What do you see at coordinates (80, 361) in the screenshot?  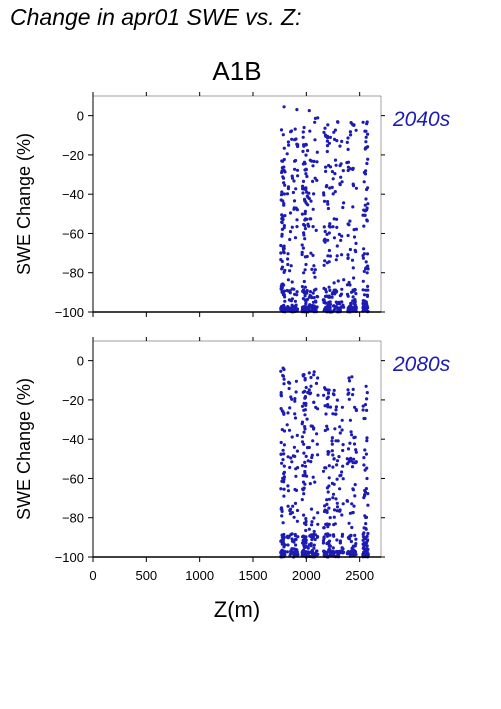 I see `y-tick-label: 0` at bounding box center [80, 361].